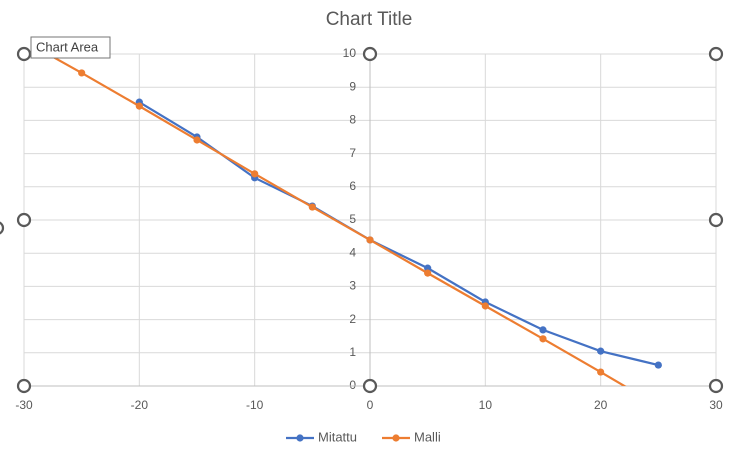  Describe the element at coordinates (601, 405) in the screenshot. I see `x-tick-label: 20` at that location.